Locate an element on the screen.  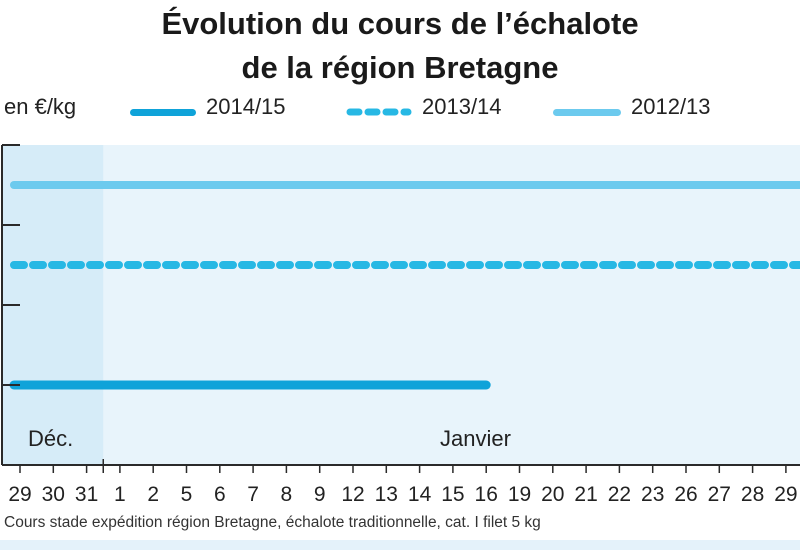
month-label-dec: Déc. is located at coordinates (50, 438).